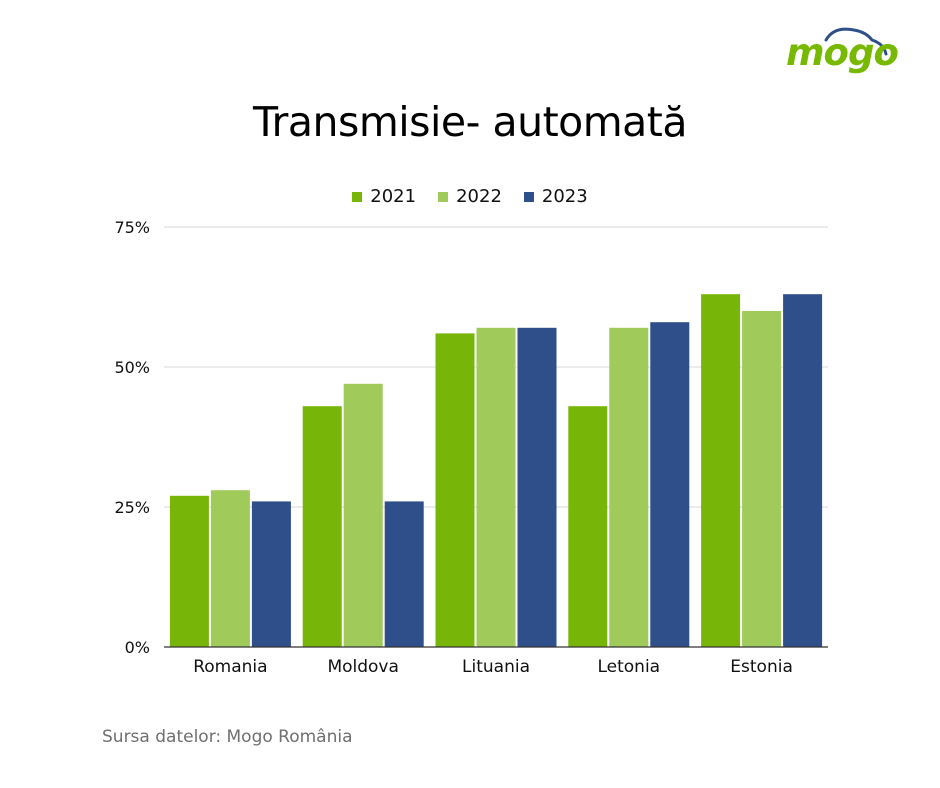  I want to click on bar-moldova-2023, so click(404, 574).